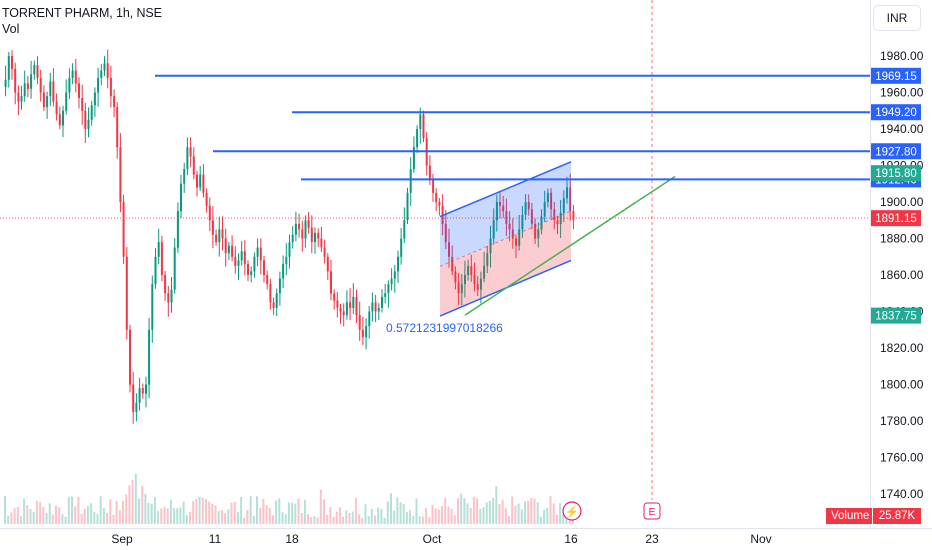 The image size is (932, 550). Describe the element at coordinates (82, 21) in the screenshot. I see `chart-legend: TORRENT PHARM, 1h, NSE Vol` at that location.